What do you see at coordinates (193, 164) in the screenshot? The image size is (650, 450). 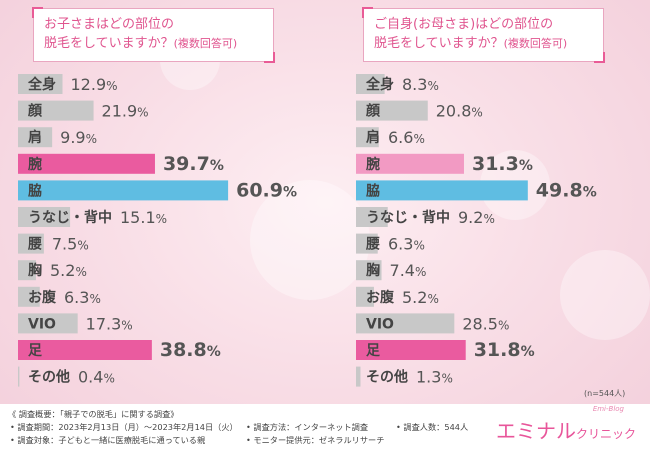 I see `left-value-label-3: 39.7%` at bounding box center [193, 164].